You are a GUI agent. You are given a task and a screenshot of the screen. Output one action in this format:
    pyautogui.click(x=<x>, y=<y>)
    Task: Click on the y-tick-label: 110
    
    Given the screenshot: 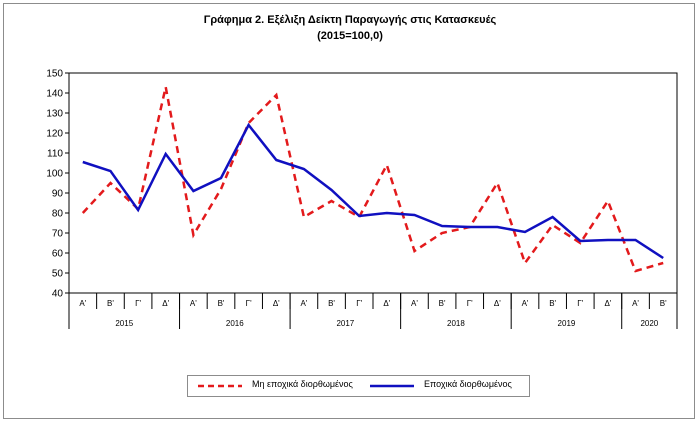 What is the action you would take?
    pyautogui.click(x=55, y=154)
    